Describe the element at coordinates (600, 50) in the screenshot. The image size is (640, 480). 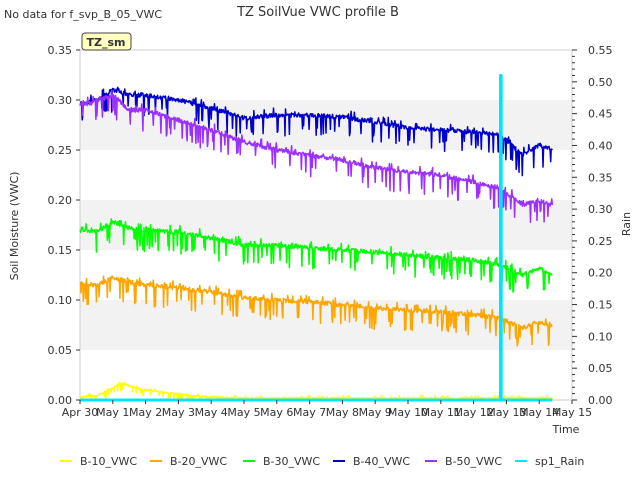
I see `y2-tick-label: 0.55` at that location.